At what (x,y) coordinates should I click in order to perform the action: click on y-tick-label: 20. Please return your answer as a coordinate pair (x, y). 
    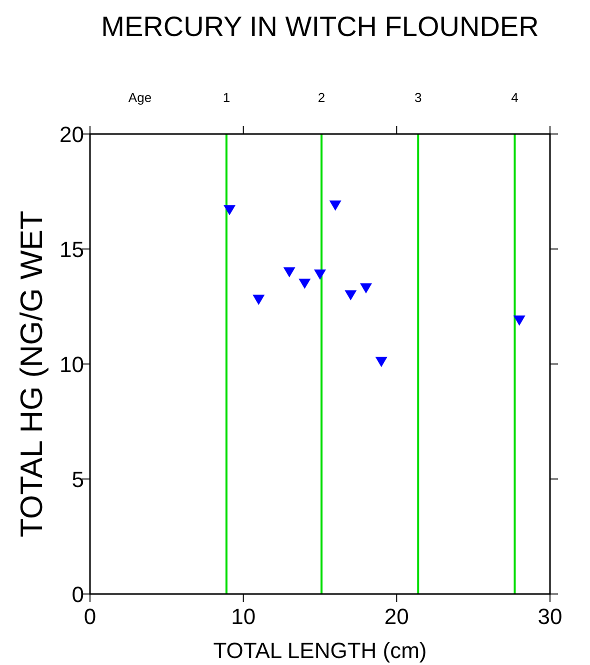
    Looking at the image, I should click on (72, 134).